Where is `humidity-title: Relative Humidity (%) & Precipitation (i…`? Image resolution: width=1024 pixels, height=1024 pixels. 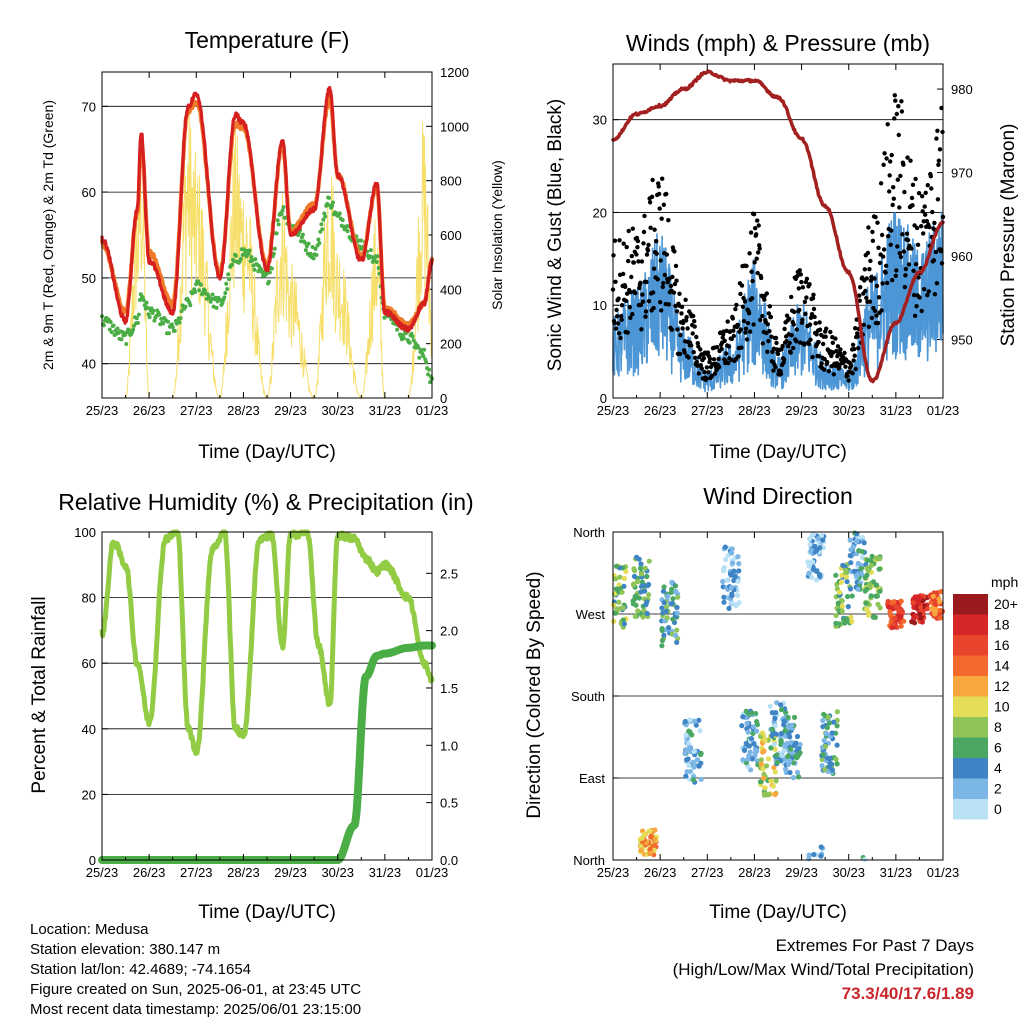 humidity-title: Relative Humidity (%) & Precipitation (i… is located at coordinates (265, 502).